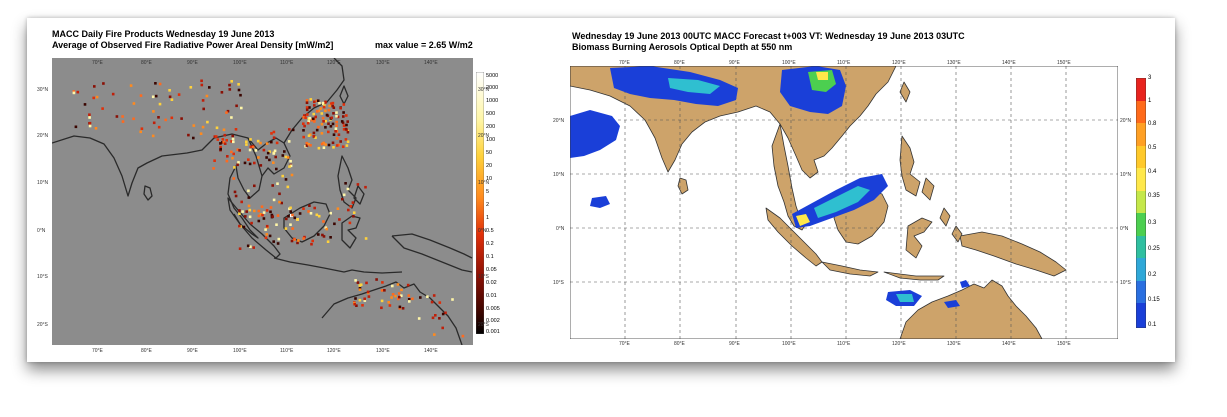  What do you see at coordinates (844, 63) in the screenshot?
I see `lon-tick: 110°E` at bounding box center [844, 63].